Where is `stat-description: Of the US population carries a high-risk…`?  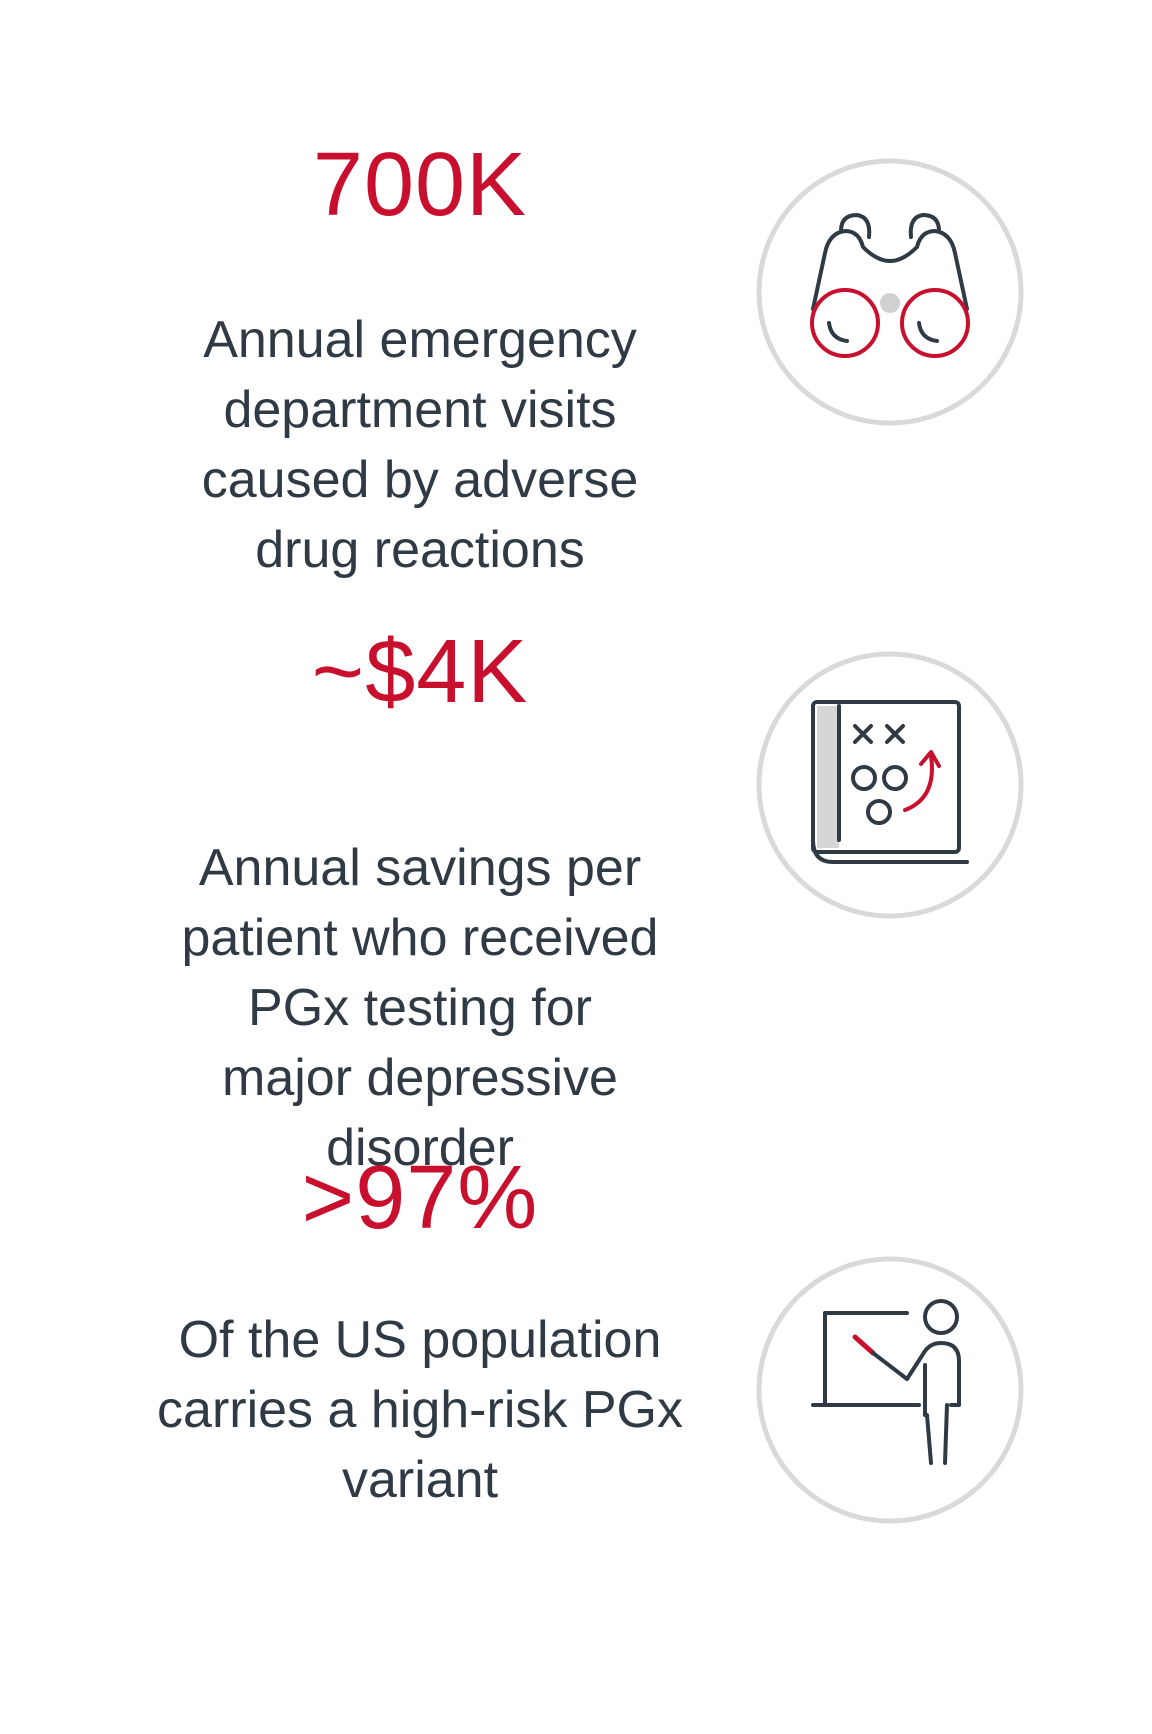 stat-description: Of the US population carries a high-risk… is located at coordinates (420, 1410).